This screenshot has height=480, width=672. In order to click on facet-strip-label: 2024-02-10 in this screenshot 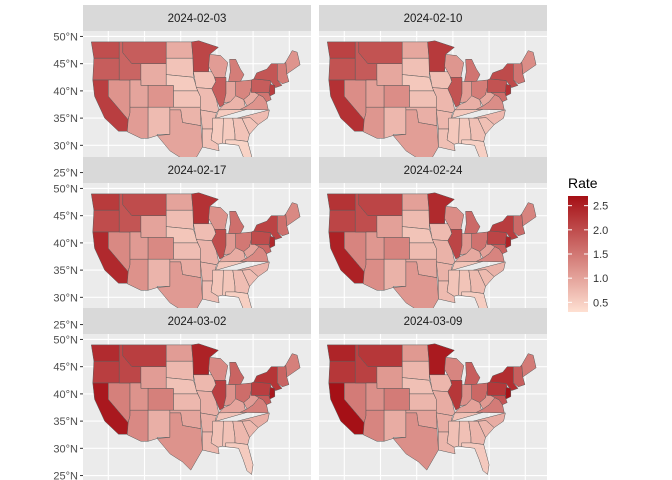, I will do `click(433, 19)`.